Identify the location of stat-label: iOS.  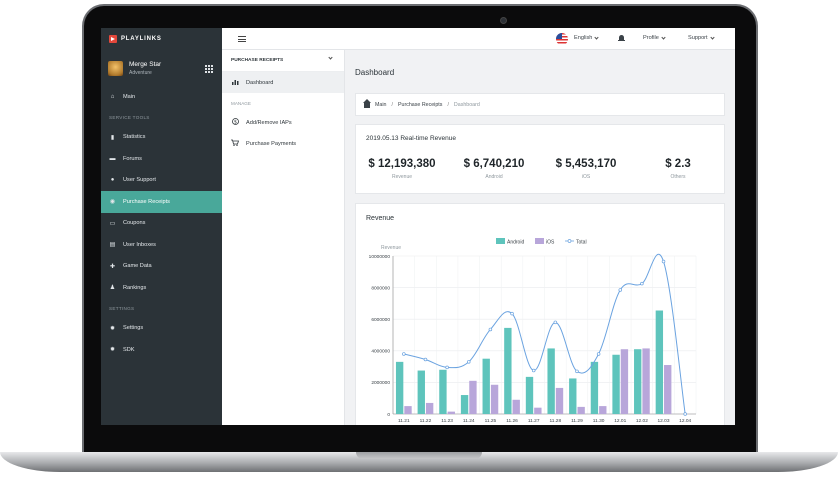
(586, 177).